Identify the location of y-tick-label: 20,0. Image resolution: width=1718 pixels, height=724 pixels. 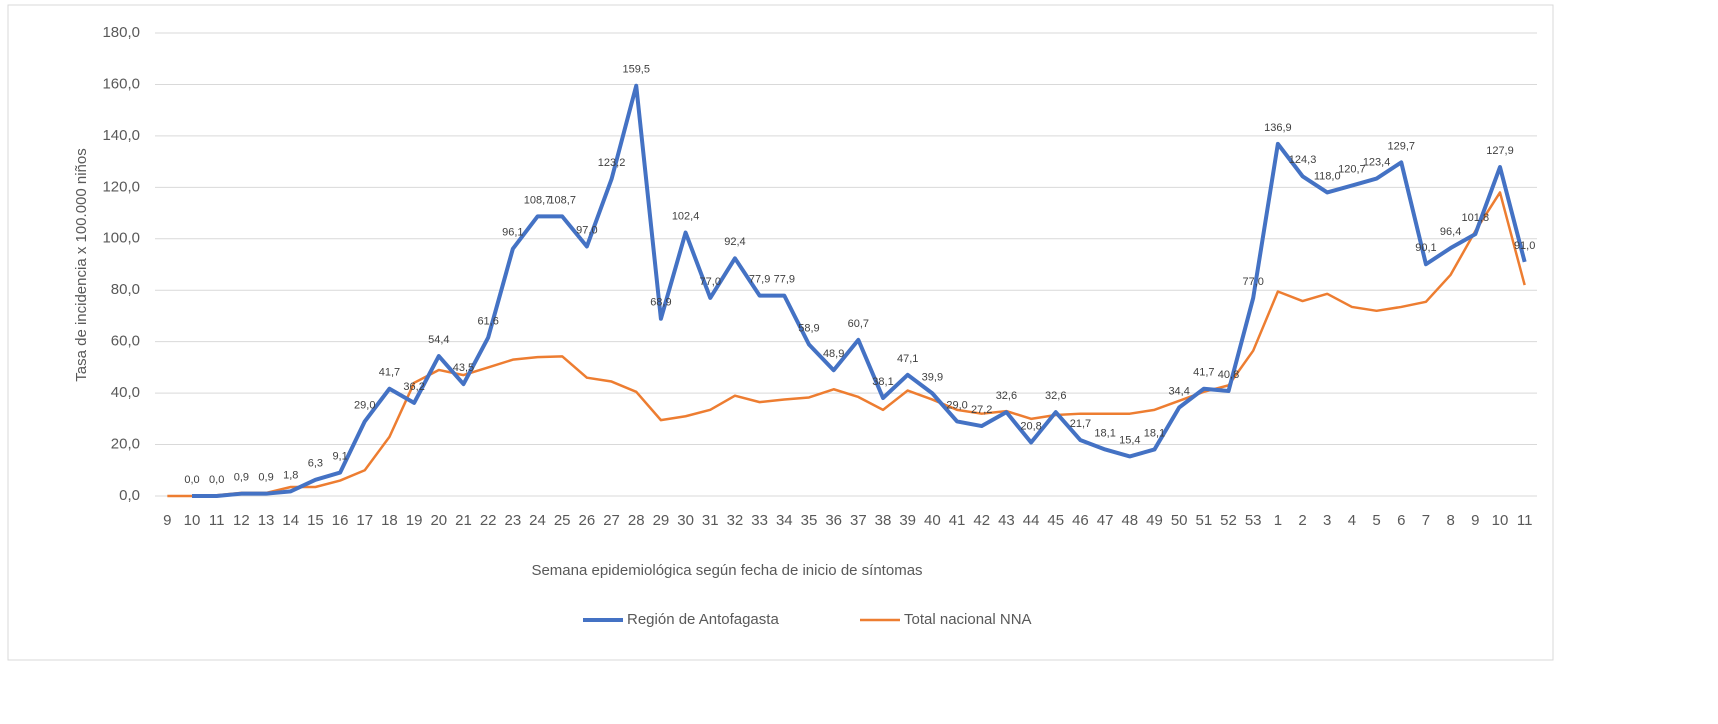
(125, 444).